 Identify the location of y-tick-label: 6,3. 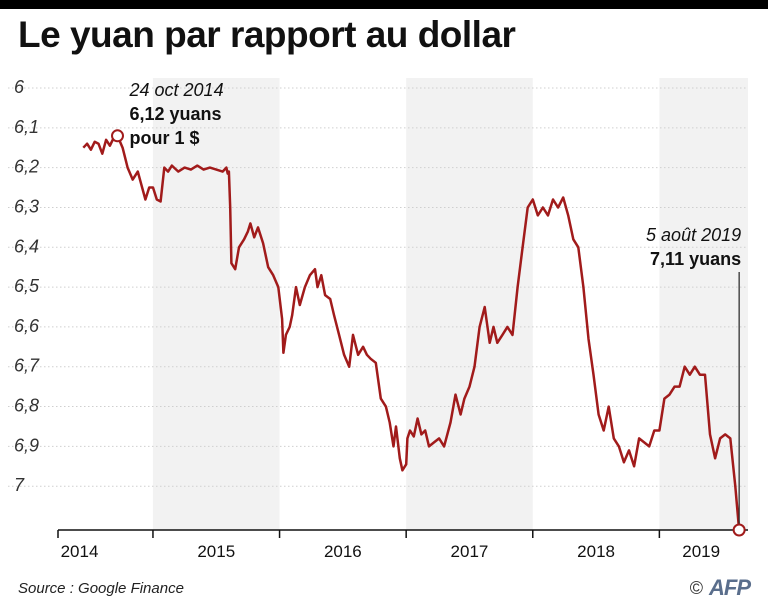
(26, 206).